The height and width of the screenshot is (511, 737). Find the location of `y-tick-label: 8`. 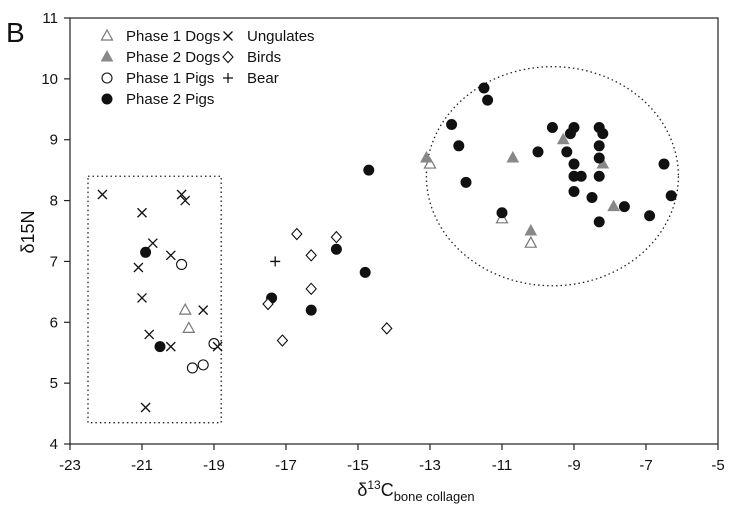

y-tick-label: 8 is located at coordinates (54, 201).